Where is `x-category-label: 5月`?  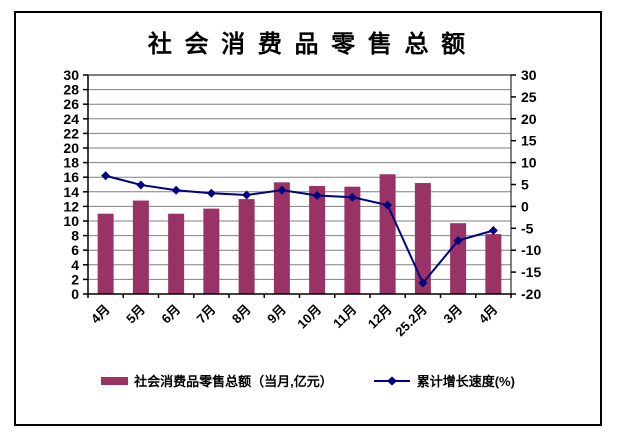 x-category-label: 5月 is located at coordinates (135, 314).